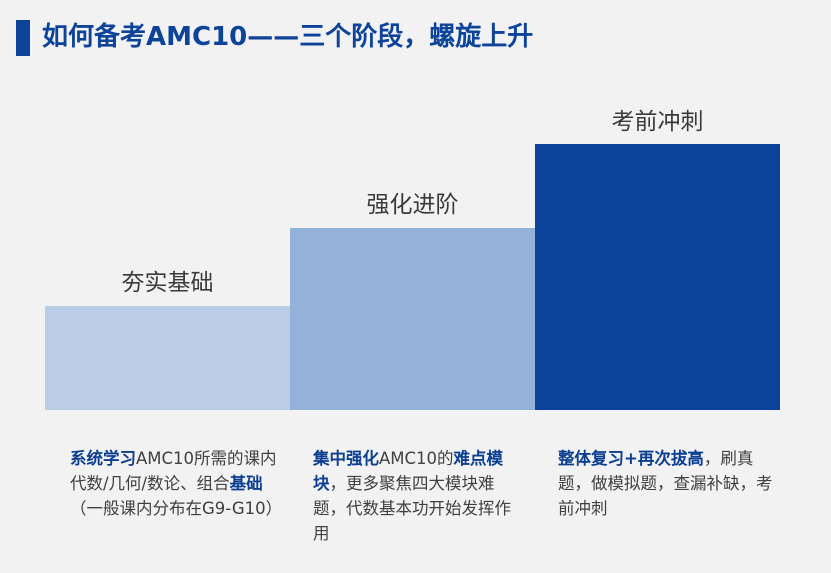  I want to click on stage-2-label: 强化进阶, so click(412, 205).